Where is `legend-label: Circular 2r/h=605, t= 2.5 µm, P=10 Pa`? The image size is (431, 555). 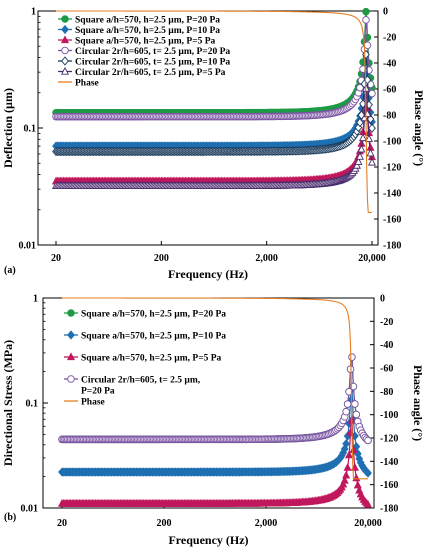
legend-label: Circular 2r/h=605, t= 2.5 µm, P=10 Pa is located at coordinates (152, 63).